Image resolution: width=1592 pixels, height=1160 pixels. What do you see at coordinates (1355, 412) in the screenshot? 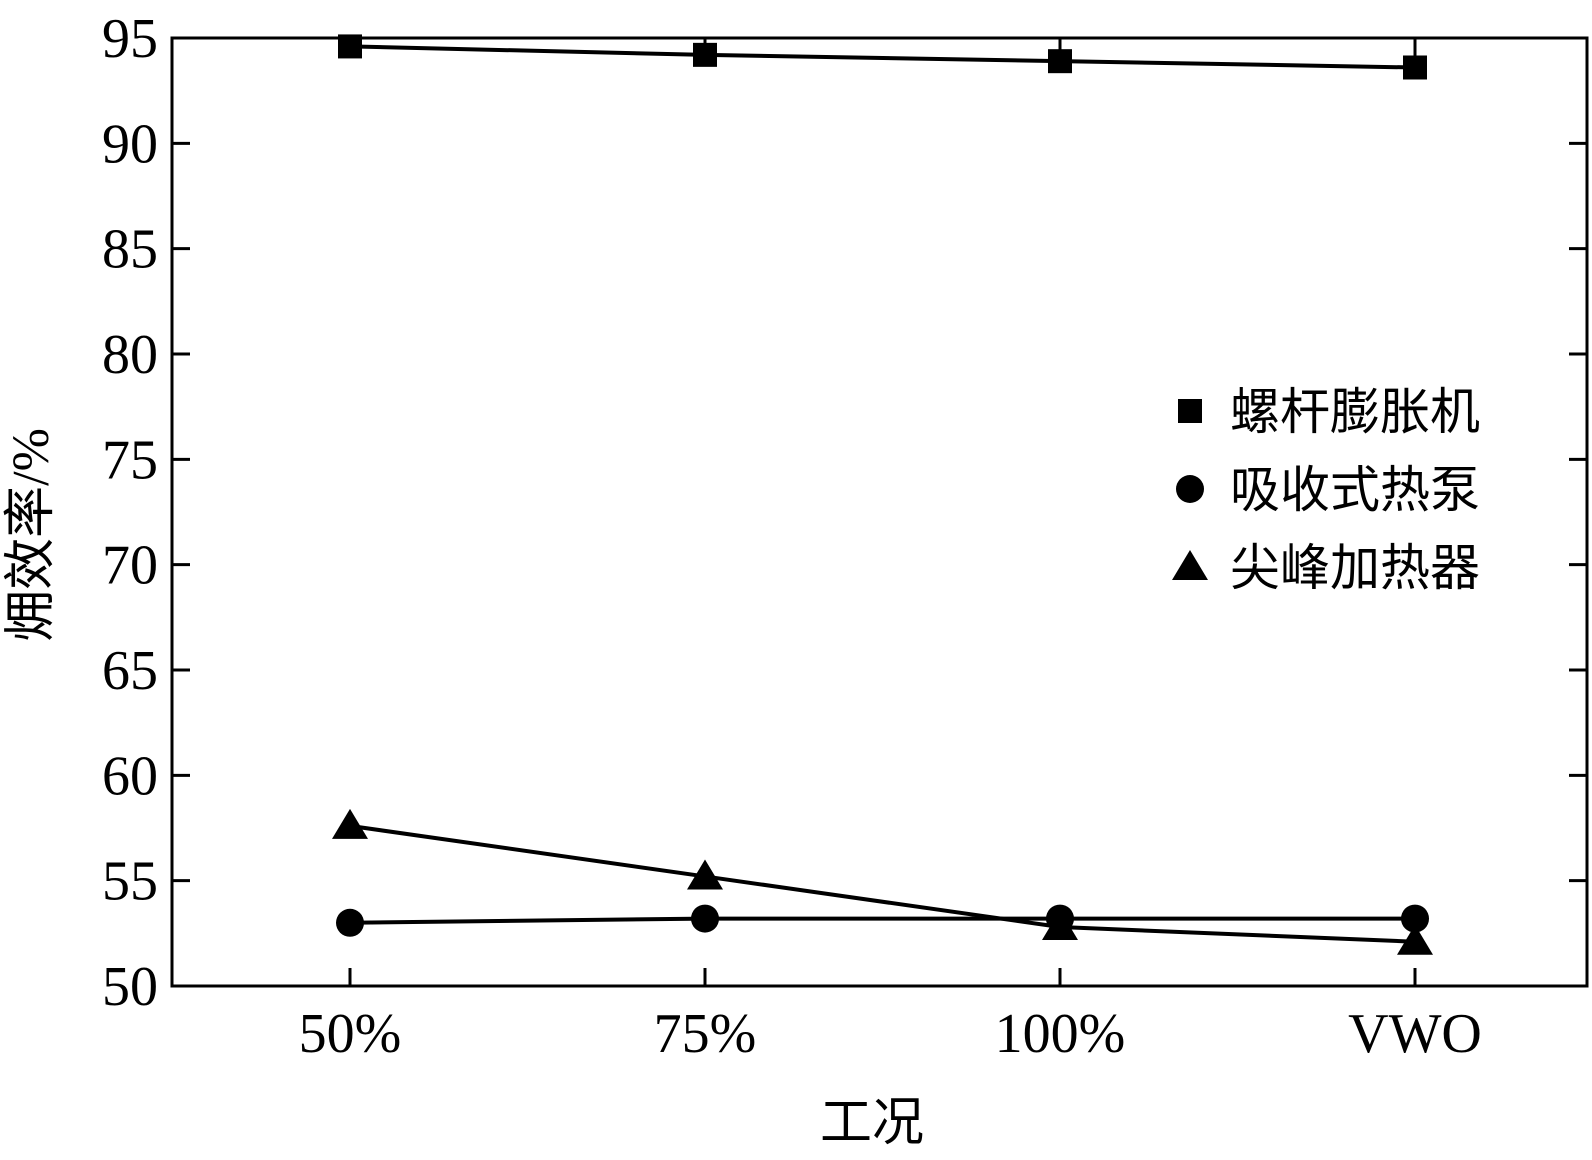
I see `legend-label: 螺杆膨胀机` at bounding box center [1355, 412].